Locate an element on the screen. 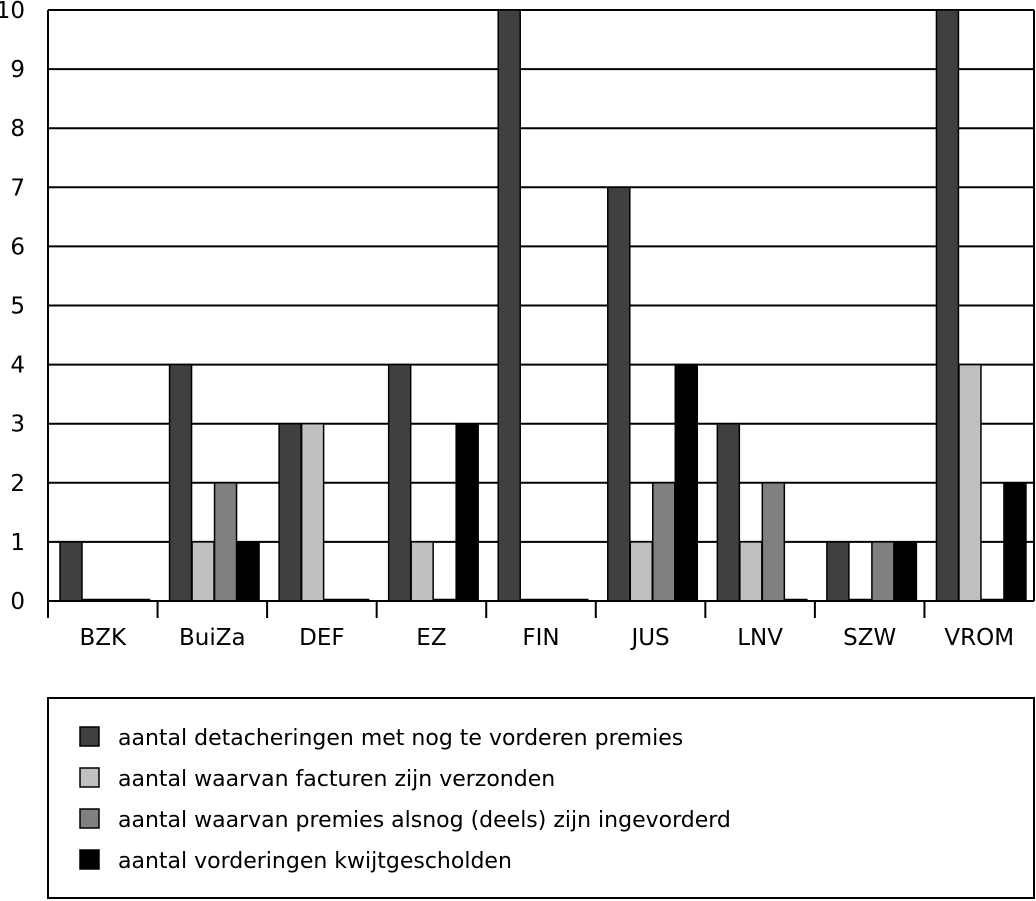 The image size is (1036, 901). y-tick-label: 1 is located at coordinates (17, 543).